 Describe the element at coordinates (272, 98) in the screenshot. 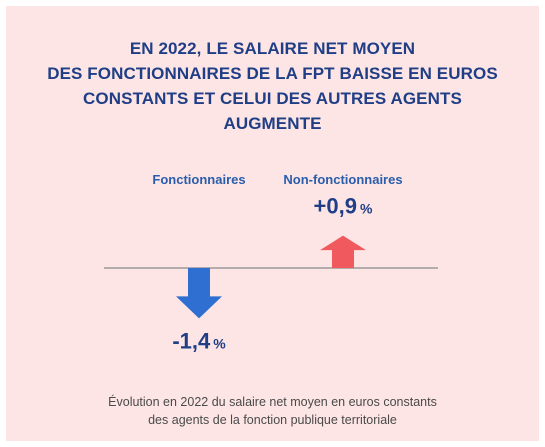

I see `title-line-3: CONSTANTS ET CELUI DES AUTRES AGENTS` at that location.